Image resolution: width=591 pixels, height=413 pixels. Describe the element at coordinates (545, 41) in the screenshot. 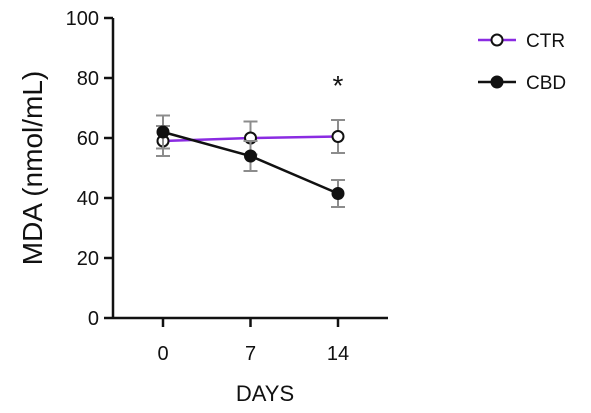

I see `legend-label-ctr: CTR` at that location.